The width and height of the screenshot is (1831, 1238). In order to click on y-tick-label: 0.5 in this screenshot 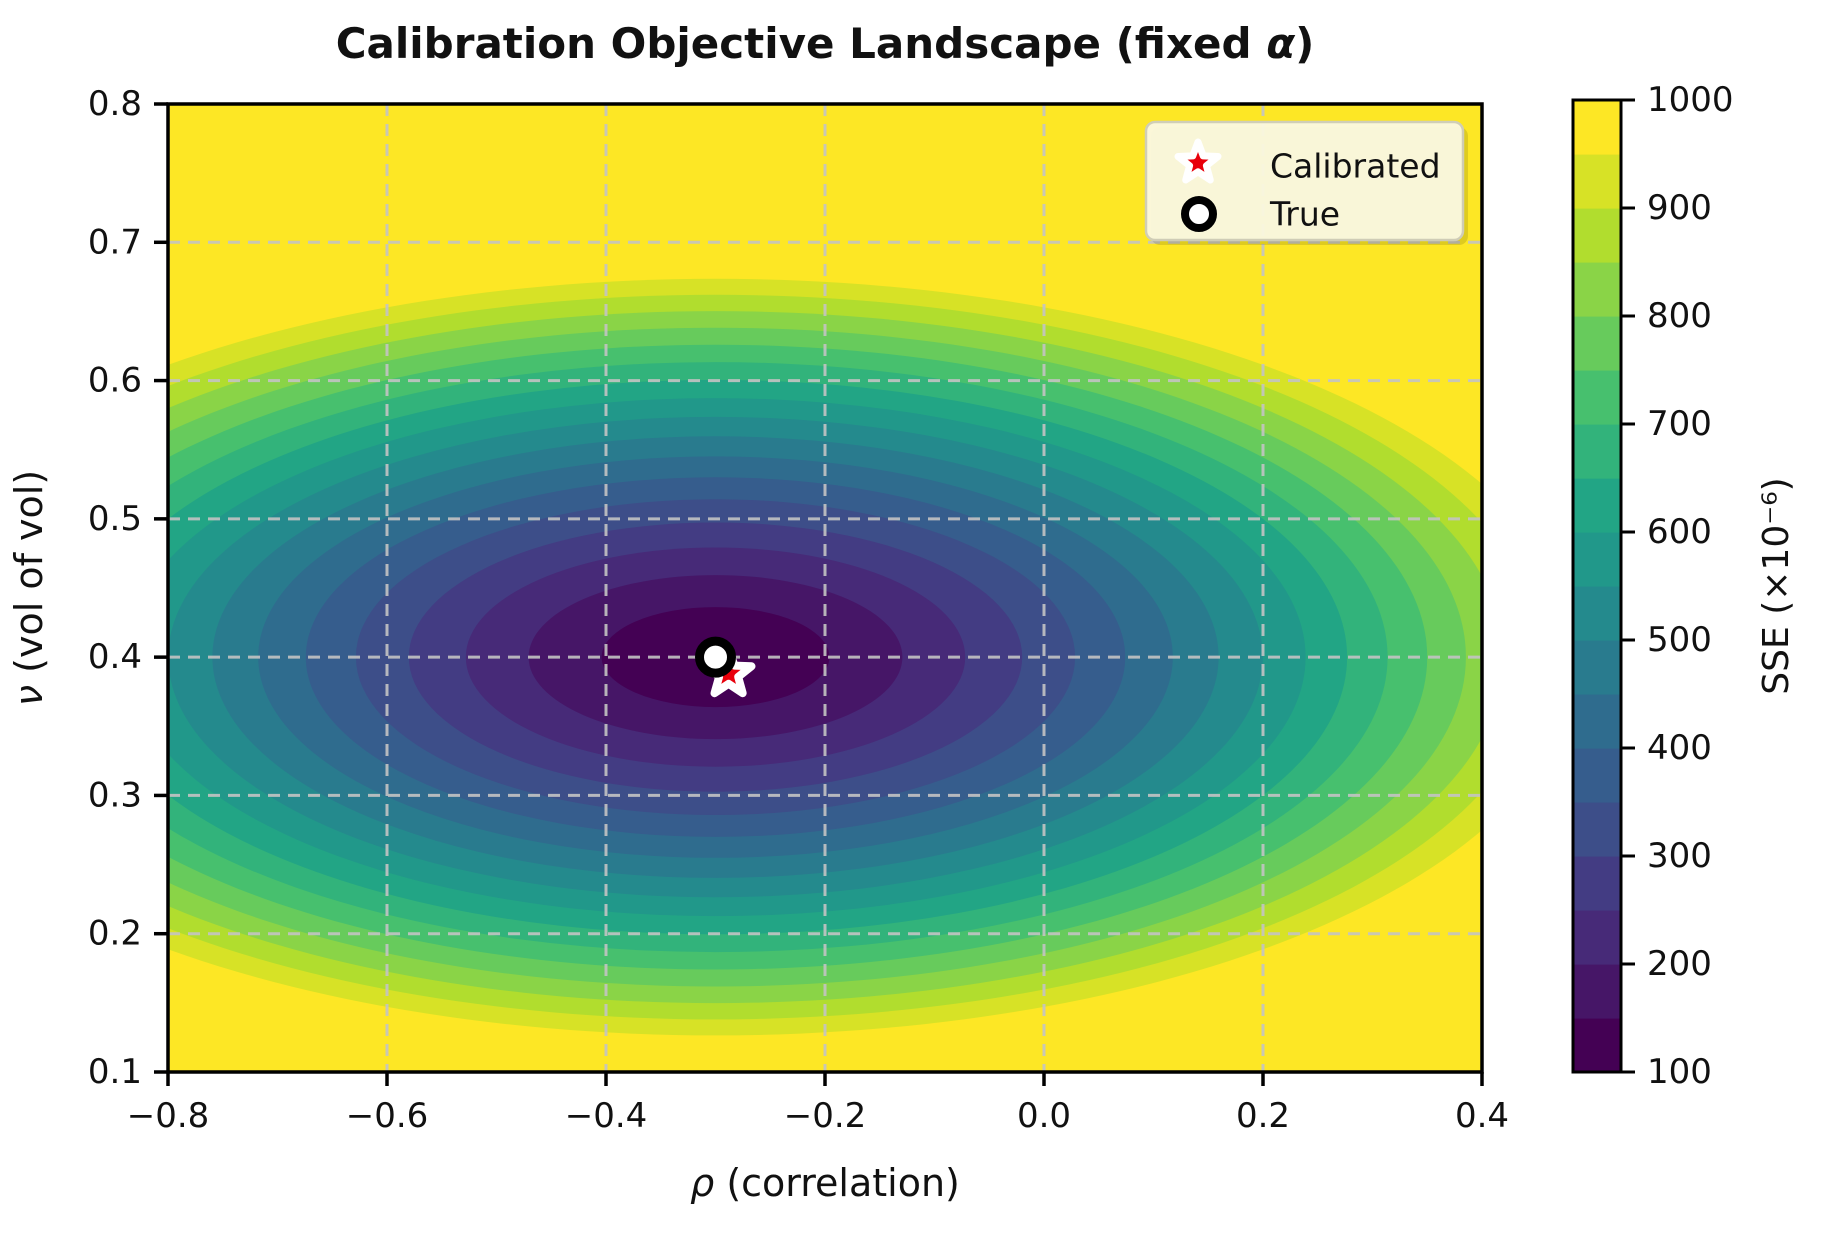, I will do `click(115, 519)`.